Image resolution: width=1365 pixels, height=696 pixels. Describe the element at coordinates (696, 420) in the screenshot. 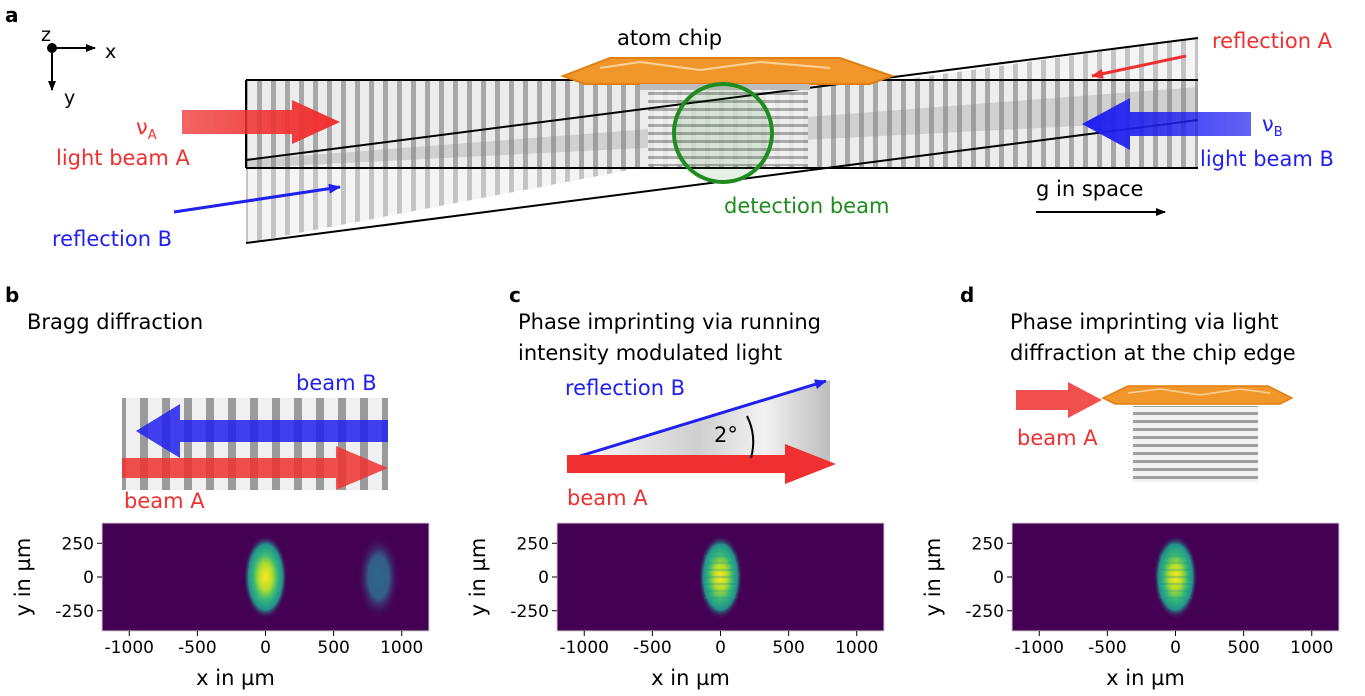

I see `reflection-b-arrow-c` at that location.